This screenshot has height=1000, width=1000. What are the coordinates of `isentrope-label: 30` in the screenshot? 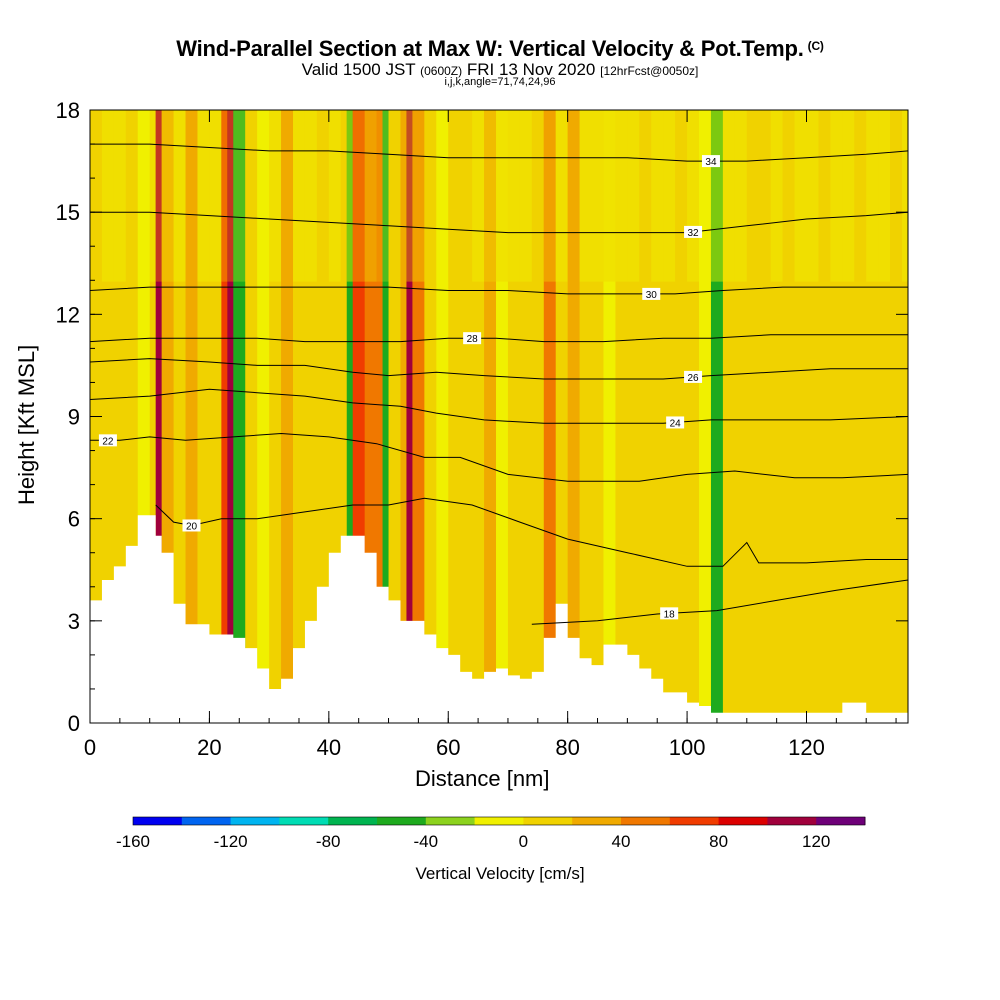 It's located at (652, 295).